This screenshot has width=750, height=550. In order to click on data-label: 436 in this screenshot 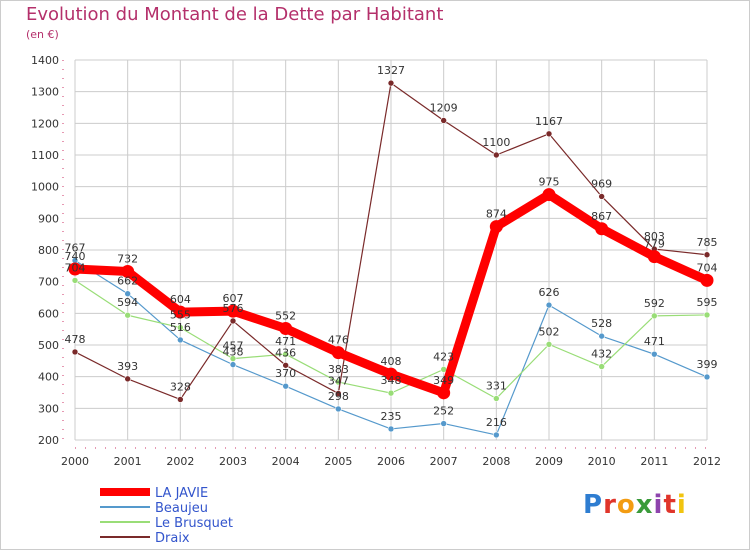, I will do `click(285, 352)`.